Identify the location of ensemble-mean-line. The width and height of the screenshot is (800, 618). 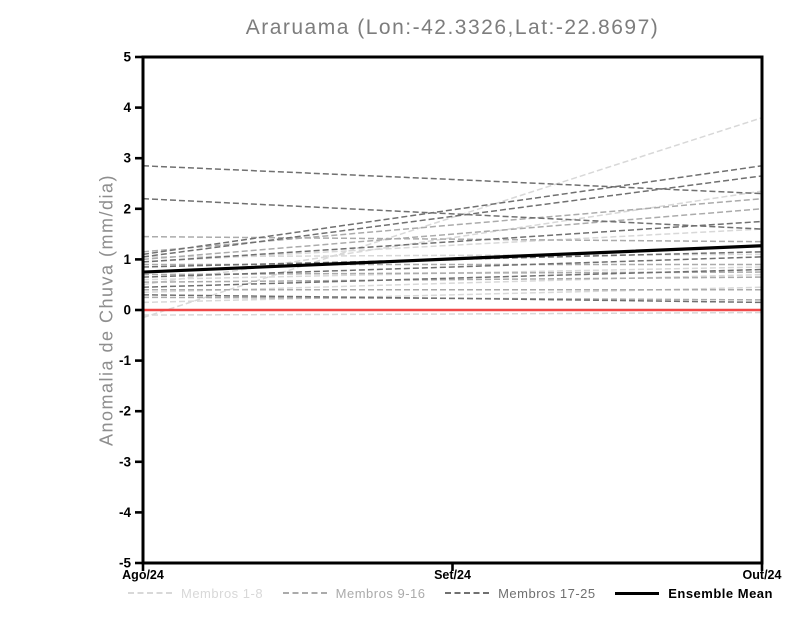
(452, 259).